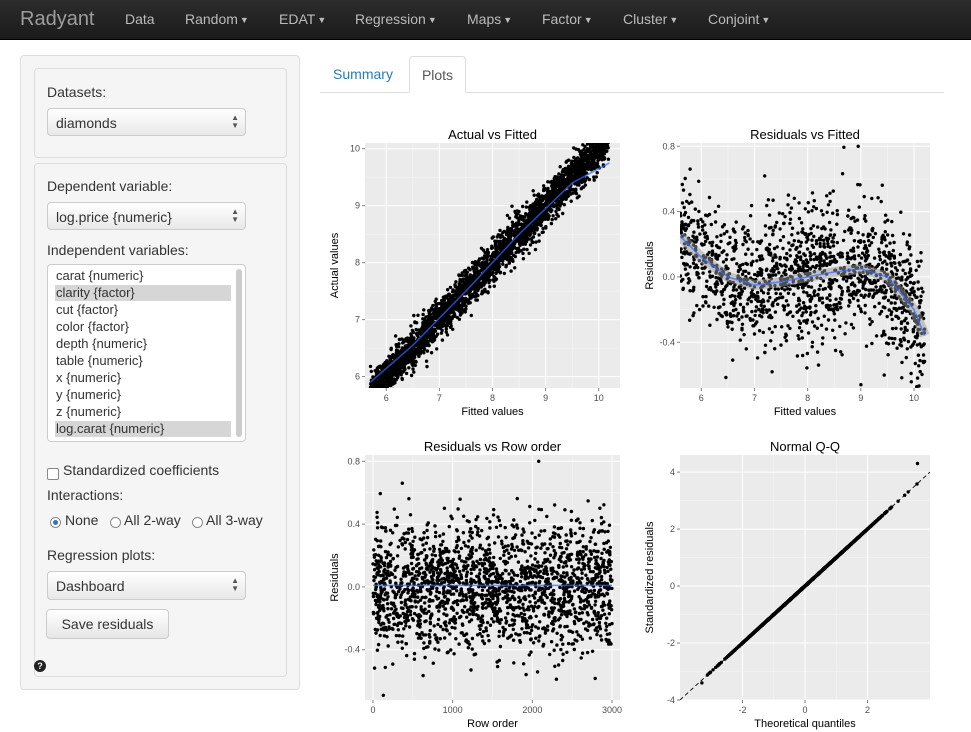 The height and width of the screenshot is (732, 971). I want to click on independent-option: table {numeric}, so click(99, 360).